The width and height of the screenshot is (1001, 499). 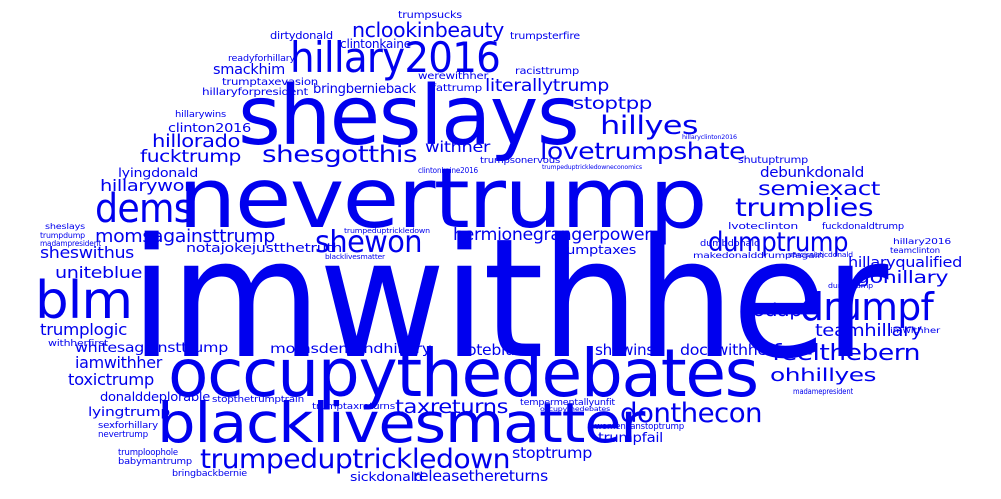 I want to click on hashtag-hermionegrangerpower: hermionegrangerpower, so click(x=552, y=235).